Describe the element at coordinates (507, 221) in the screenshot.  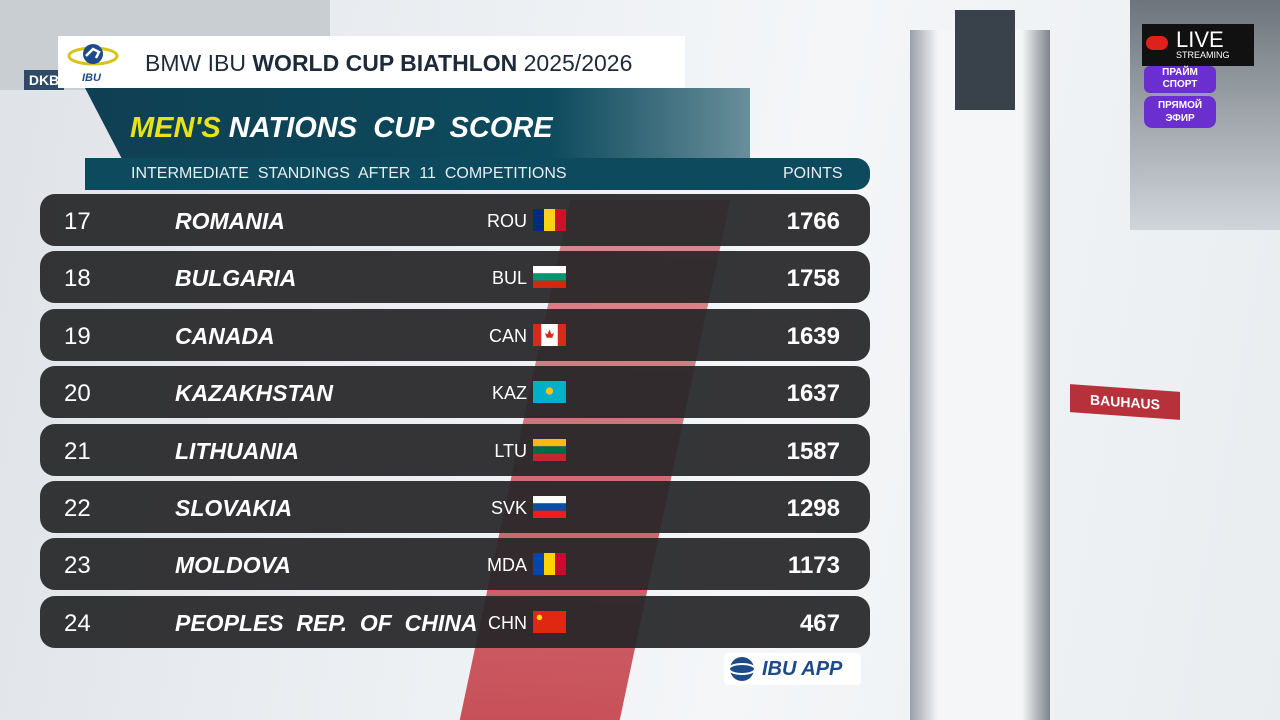
I see `code-cell: ROU` at that location.